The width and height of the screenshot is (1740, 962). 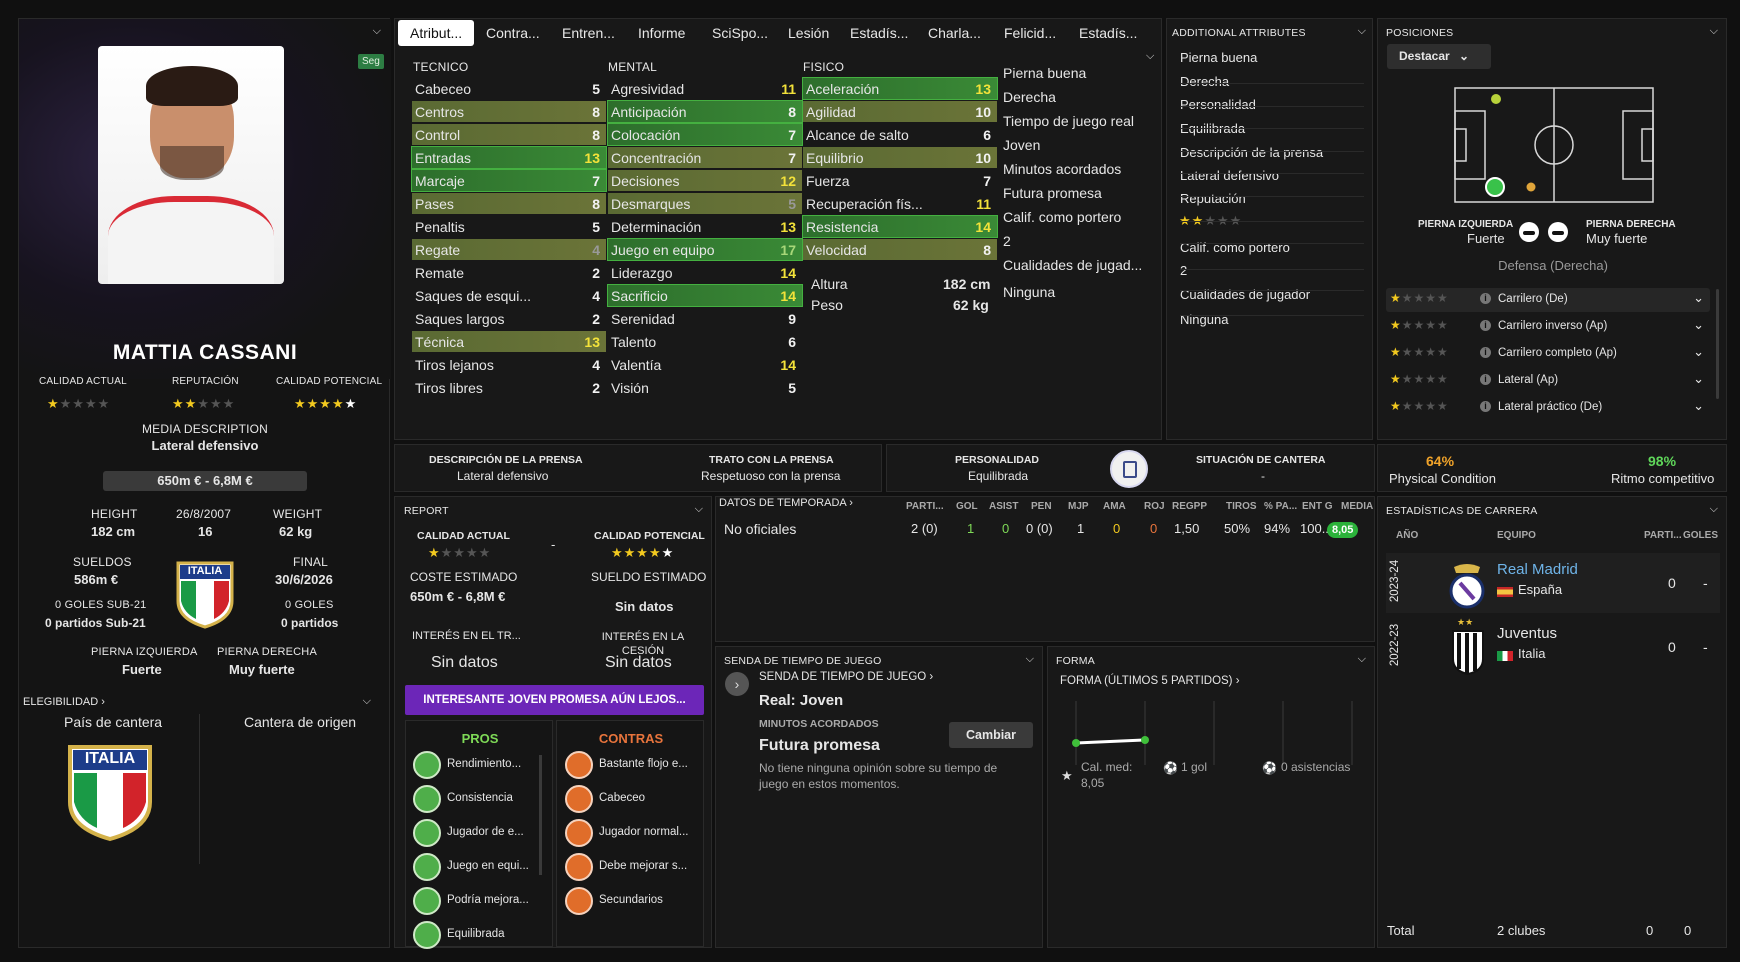 I want to click on pros-scrollbar, so click(x=540, y=815).